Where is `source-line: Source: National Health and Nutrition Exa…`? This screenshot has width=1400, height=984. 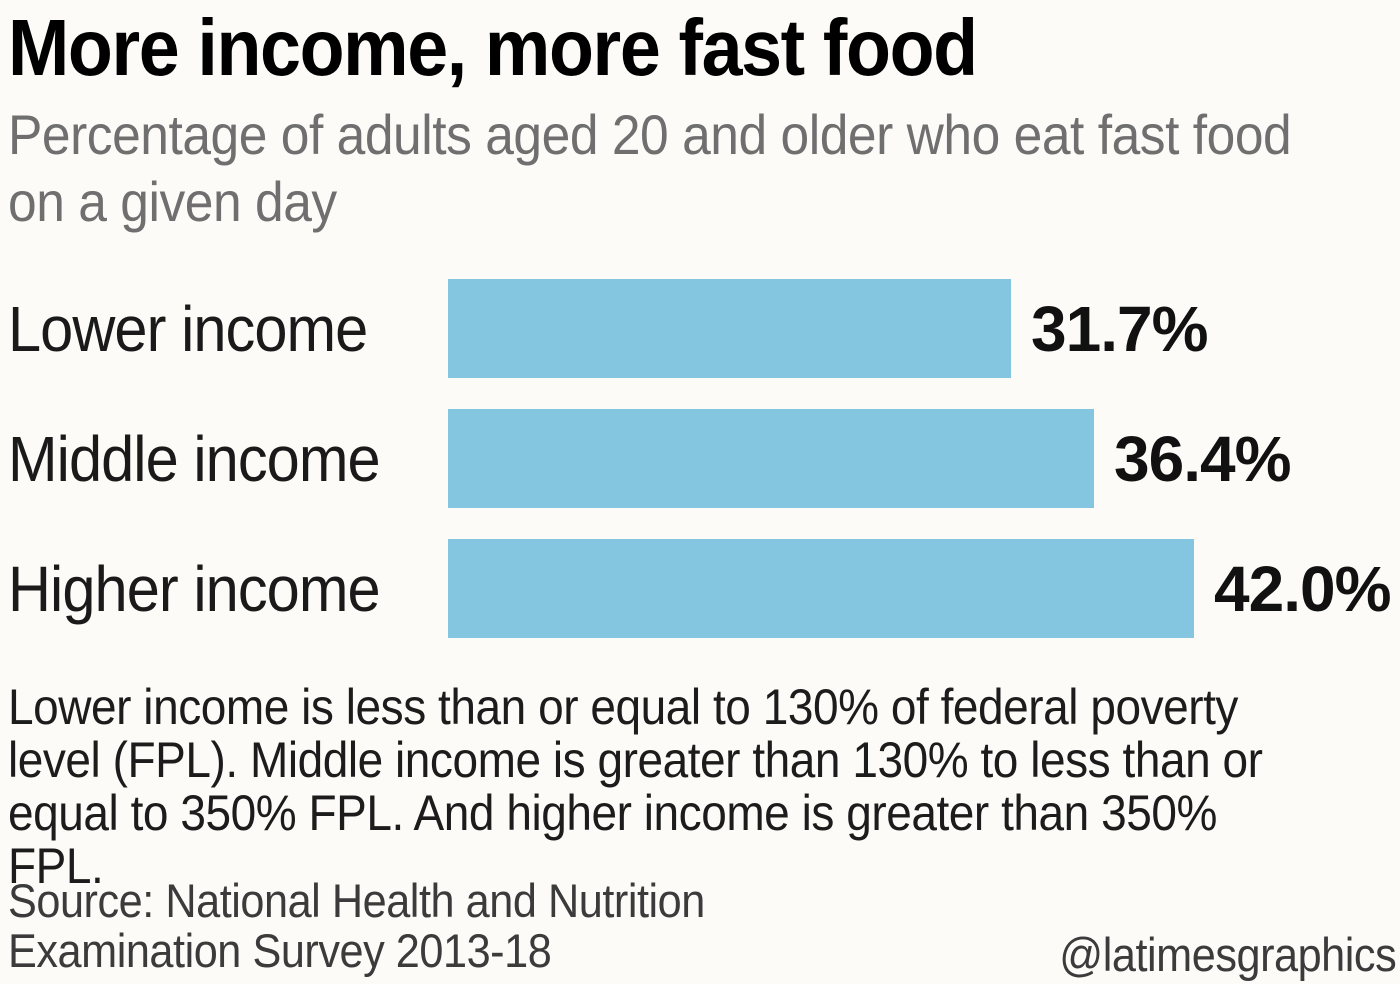
source-line: Source: National Health and Nutrition Exa… is located at coordinates (356, 926).